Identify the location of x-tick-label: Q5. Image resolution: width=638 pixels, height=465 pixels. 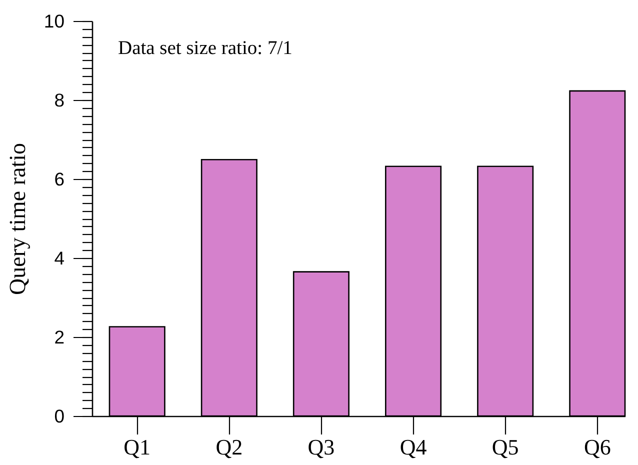
(505, 447).